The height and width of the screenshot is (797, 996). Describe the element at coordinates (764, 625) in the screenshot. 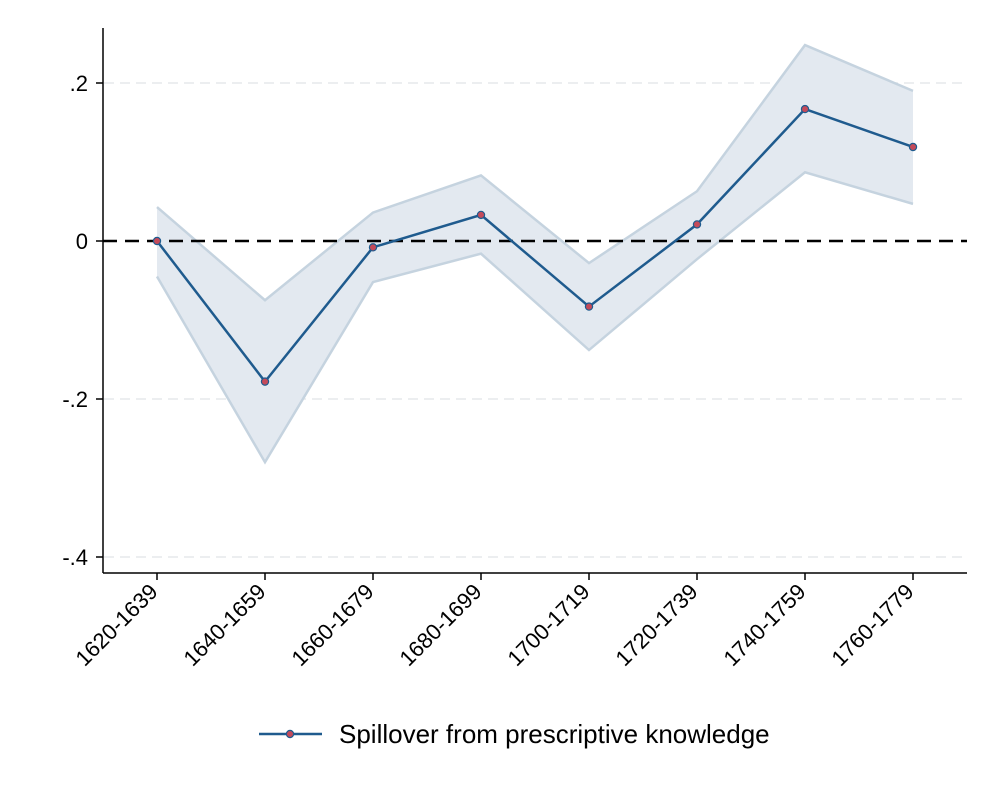

I see `x-tick-label-6: 1740-1759` at that location.